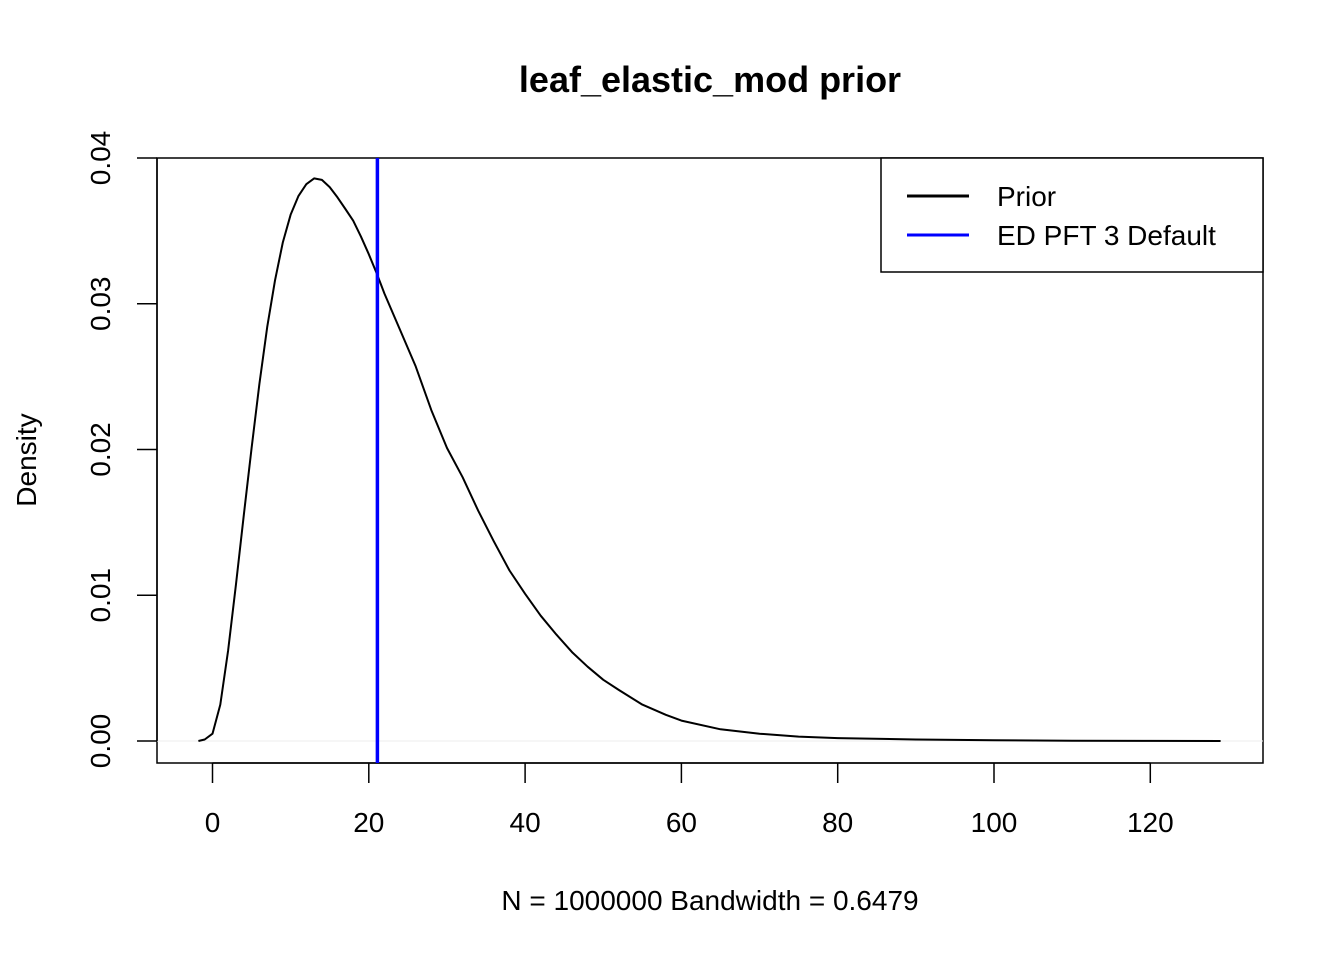 This screenshot has width=1344, height=960. What do you see at coordinates (710, 79) in the screenshot?
I see `chart-title: leaf_elastic_mod prior` at bounding box center [710, 79].